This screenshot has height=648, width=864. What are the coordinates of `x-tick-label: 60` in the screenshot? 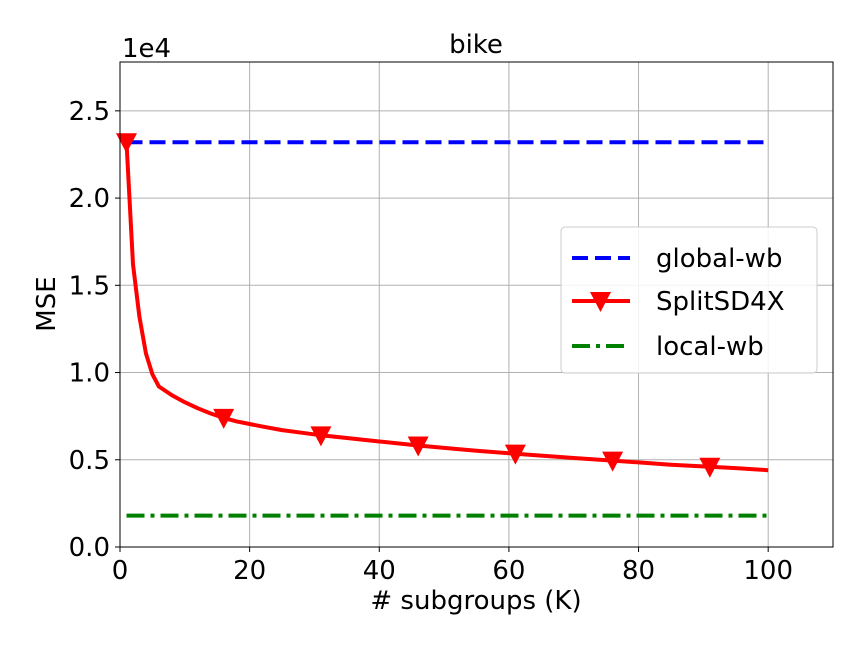 It's located at (508, 571).